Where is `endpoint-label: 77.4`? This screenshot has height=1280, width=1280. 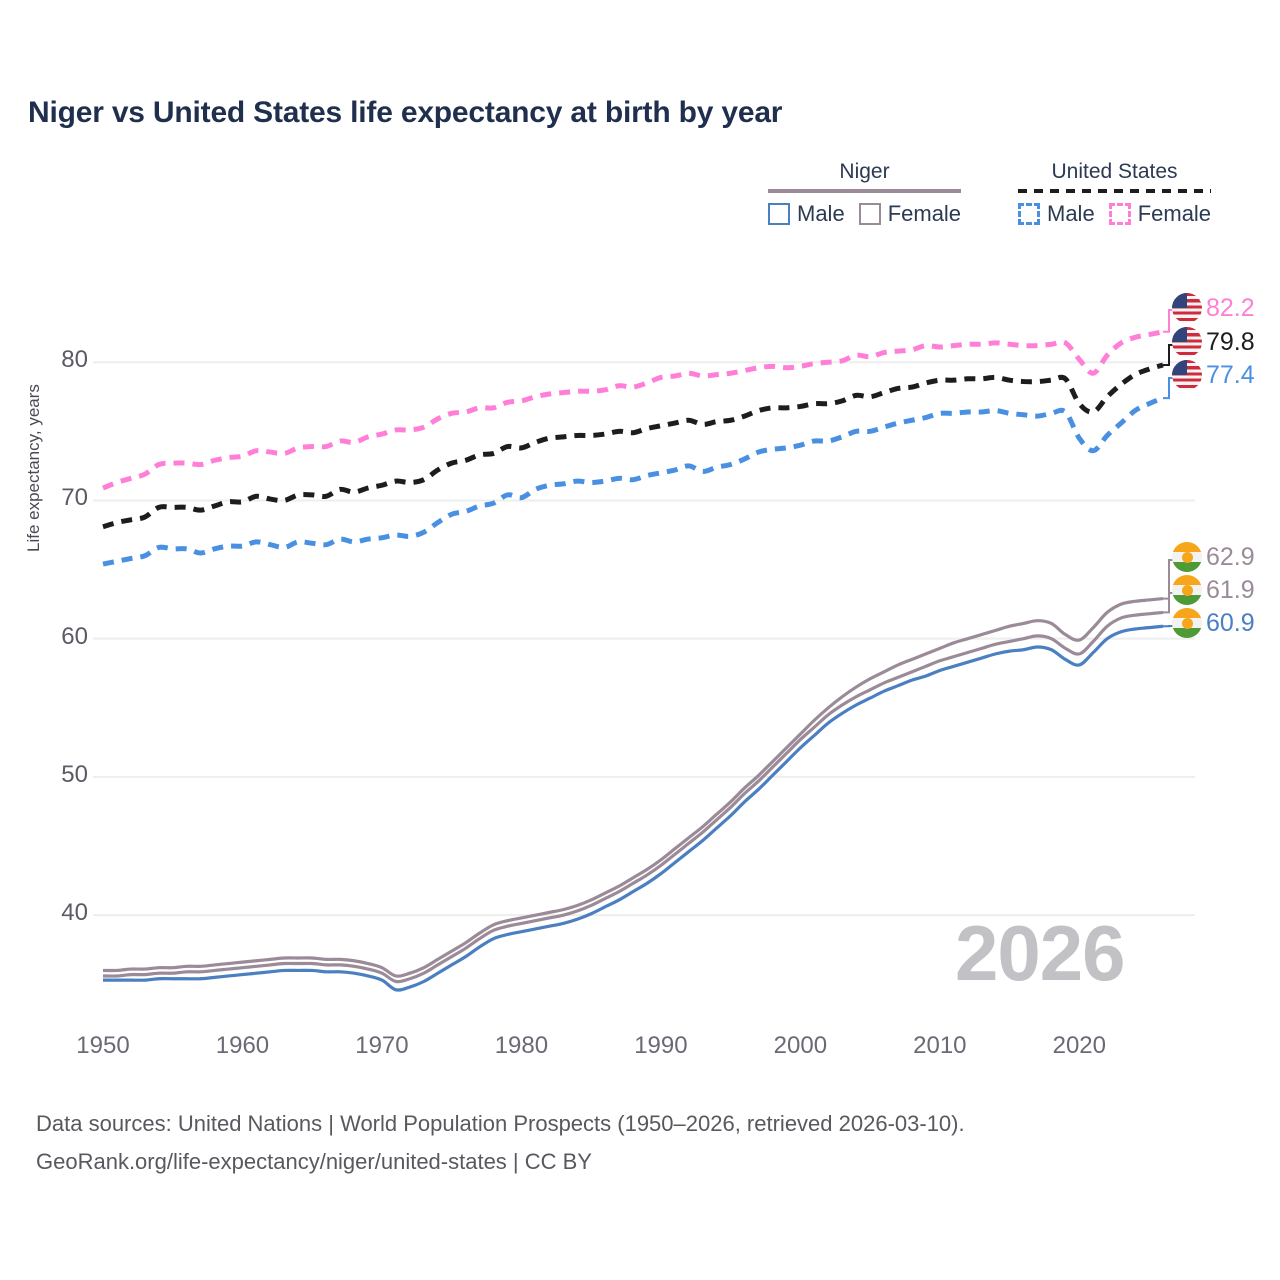
endpoint-label: 77.4 is located at coordinates (1213, 375).